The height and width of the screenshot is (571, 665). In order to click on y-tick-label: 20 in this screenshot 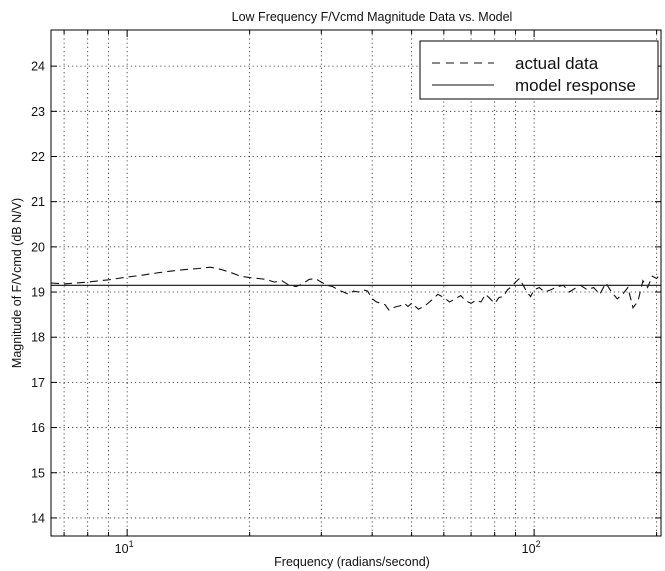, I will do `click(38, 247)`.